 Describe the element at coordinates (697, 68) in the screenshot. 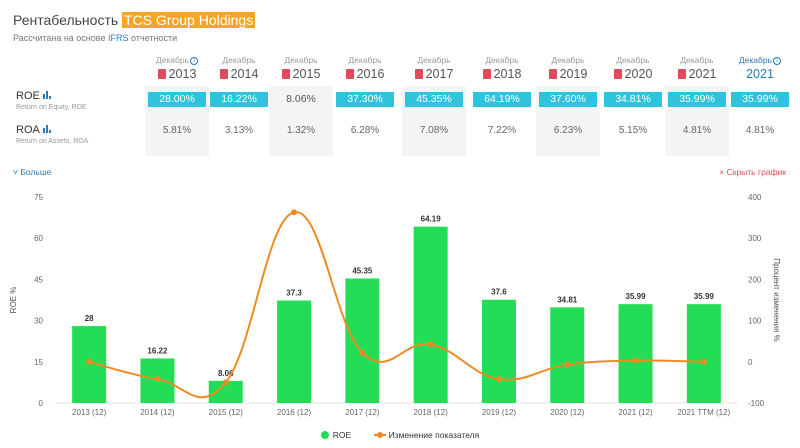

I see `year-column-header: Декабрь 2021` at that location.